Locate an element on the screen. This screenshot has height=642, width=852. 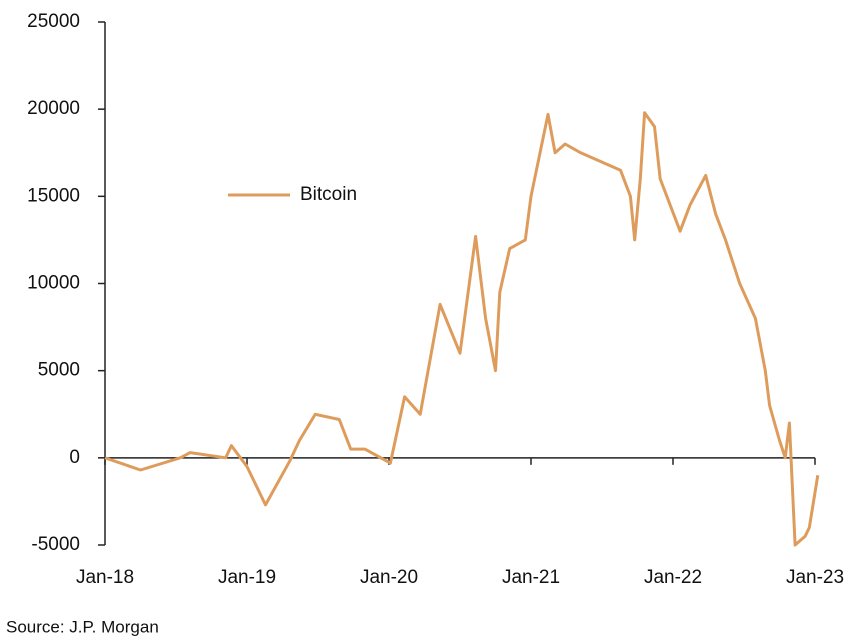
y-tick-label: 0 is located at coordinates (74, 457).